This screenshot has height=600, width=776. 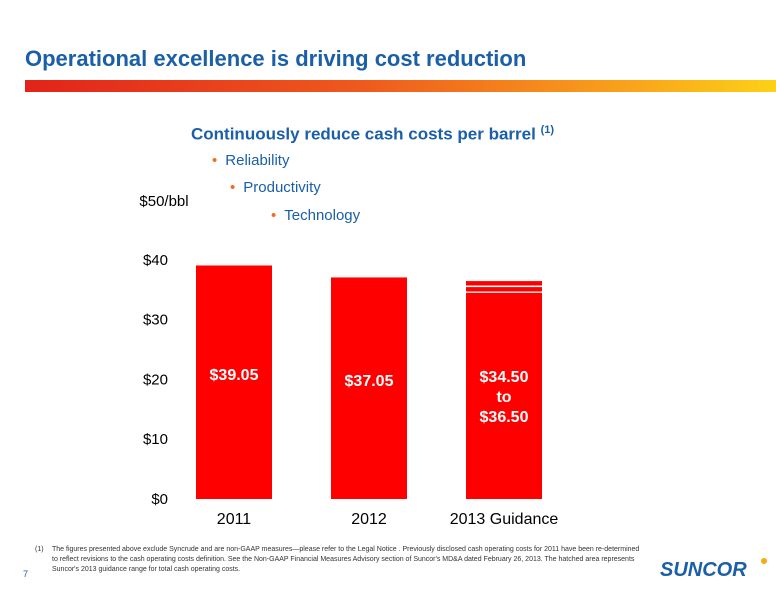 What do you see at coordinates (282, 187) in the screenshot?
I see `bullet-label: Productivity` at bounding box center [282, 187].